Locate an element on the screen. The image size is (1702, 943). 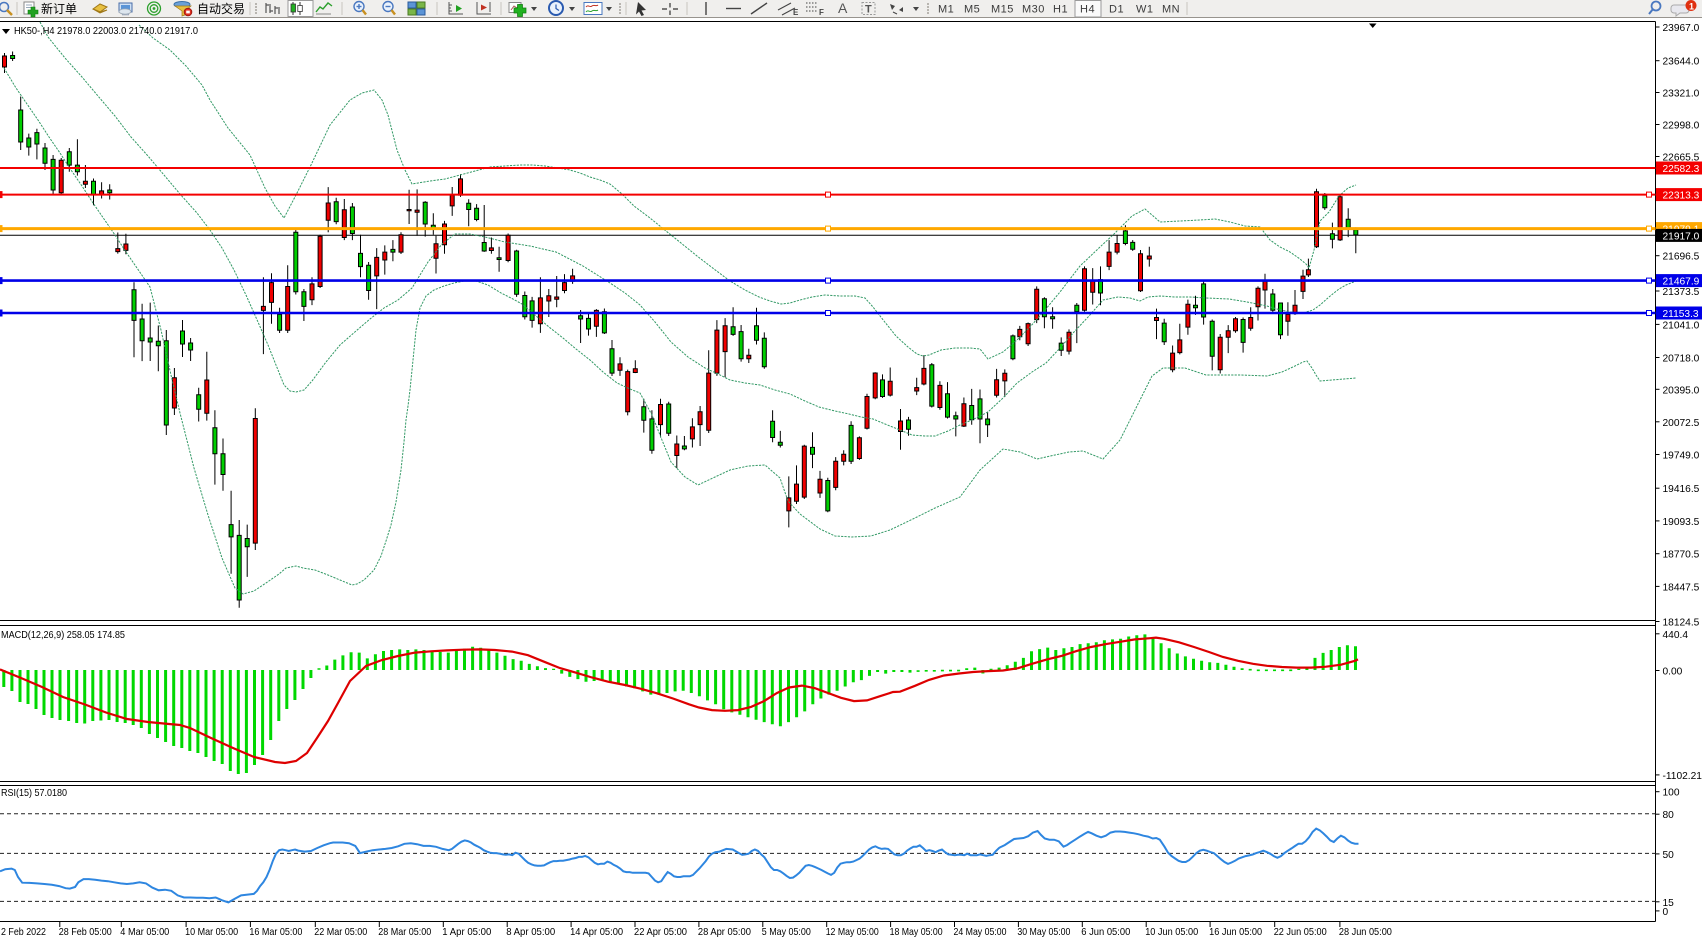
svg-text: 22 Jun 05:00 is located at coordinates (1300, 932).